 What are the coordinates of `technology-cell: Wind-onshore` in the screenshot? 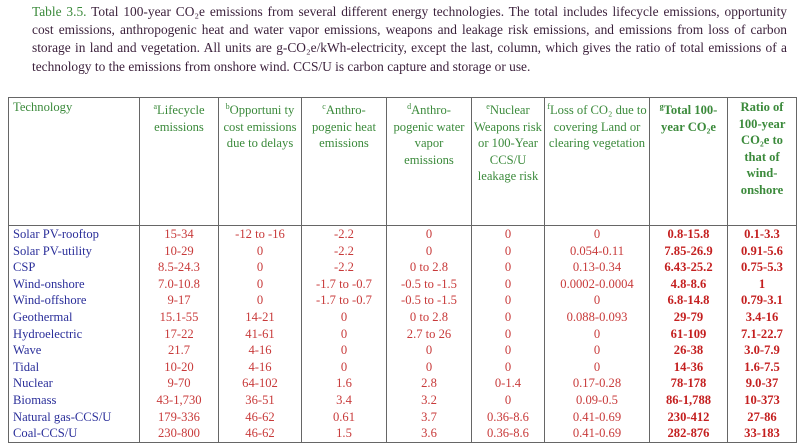 It's located at (74, 284).